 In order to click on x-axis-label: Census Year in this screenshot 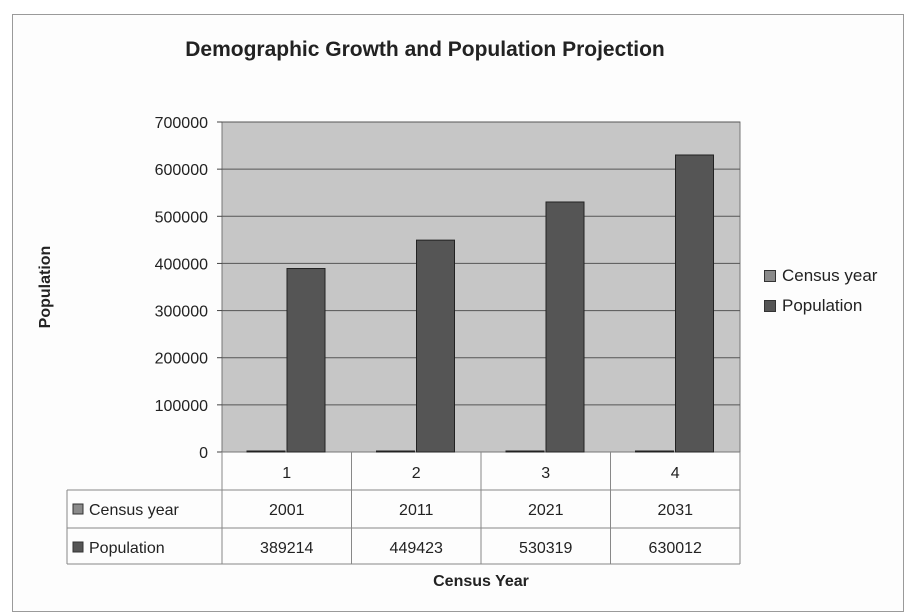, I will do `click(481, 581)`.